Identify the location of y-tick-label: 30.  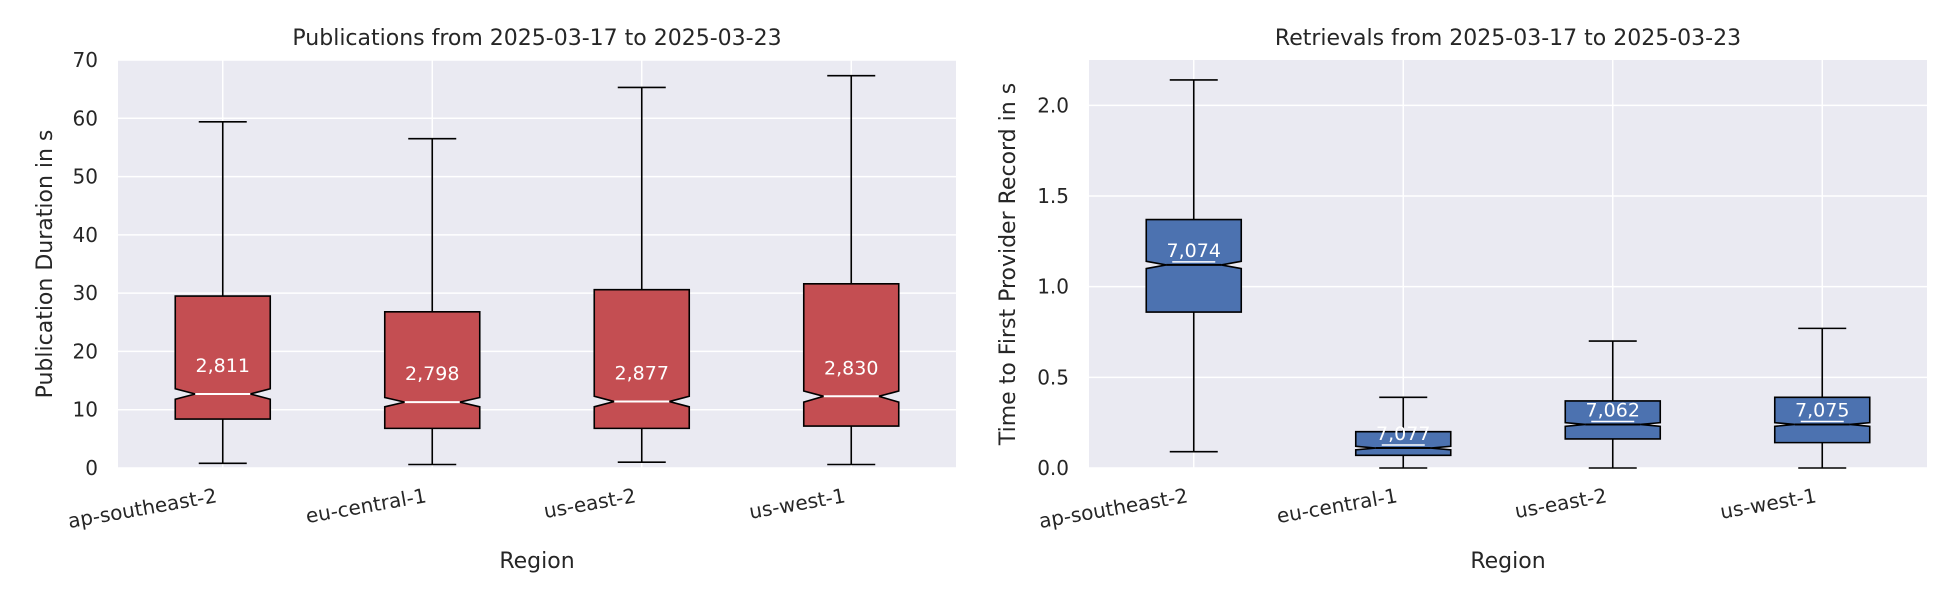
(85, 293).